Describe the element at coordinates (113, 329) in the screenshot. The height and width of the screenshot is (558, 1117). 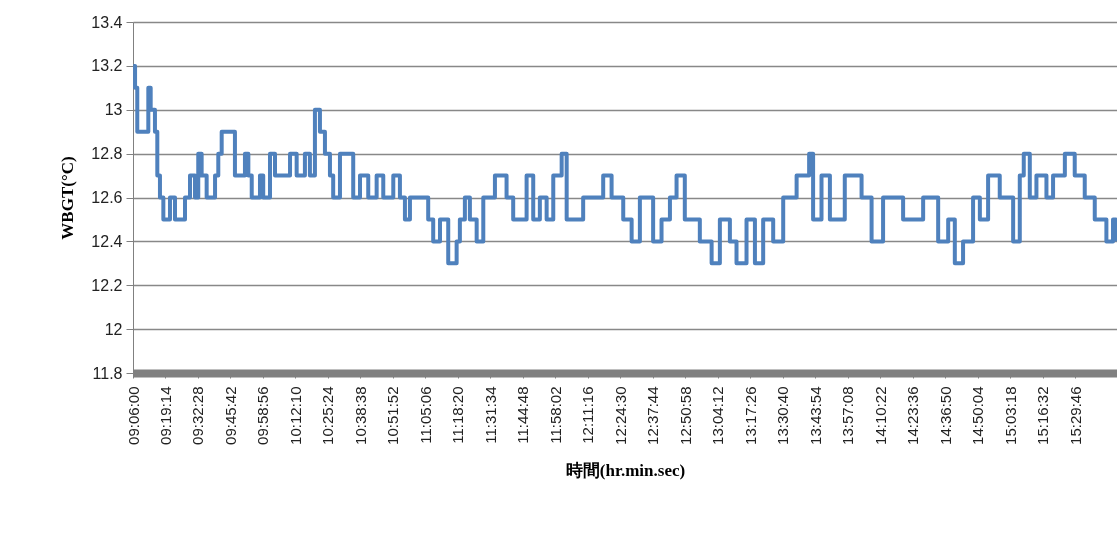
I see `y-tick-label: 12` at that location.